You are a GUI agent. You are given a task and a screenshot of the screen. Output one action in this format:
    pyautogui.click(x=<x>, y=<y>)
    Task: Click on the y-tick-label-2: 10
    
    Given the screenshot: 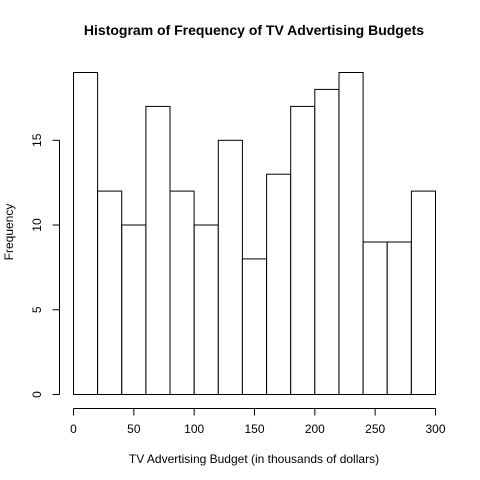 What is the action you would take?
    pyautogui.click(x=37, y=225)
    